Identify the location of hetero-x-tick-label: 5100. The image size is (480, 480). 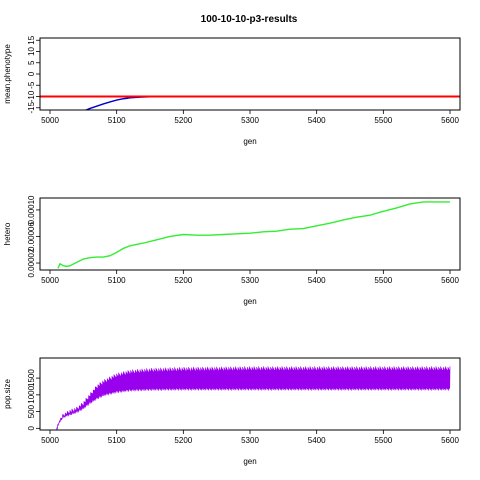
(117, 280).